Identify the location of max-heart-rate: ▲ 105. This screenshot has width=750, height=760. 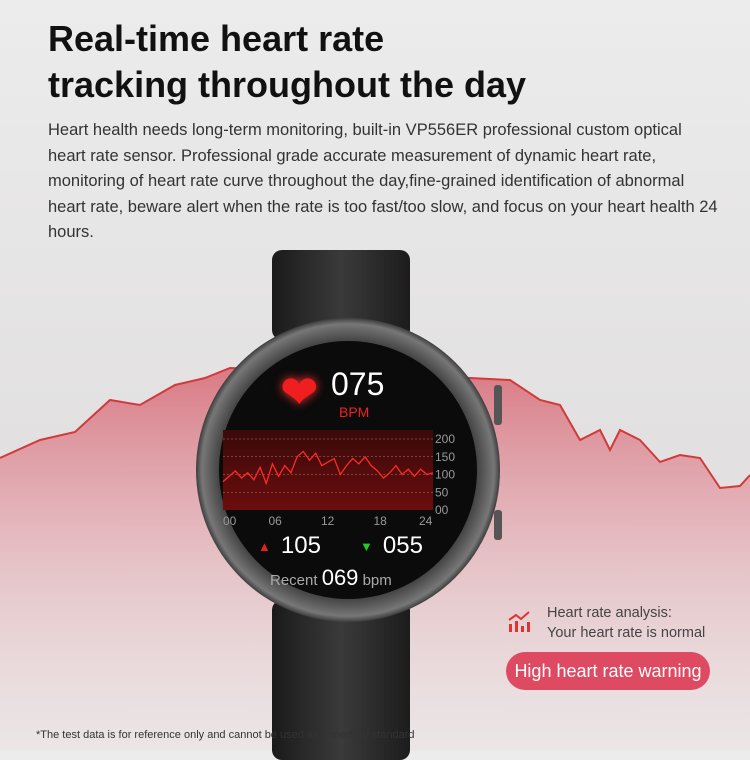
(289, 545).